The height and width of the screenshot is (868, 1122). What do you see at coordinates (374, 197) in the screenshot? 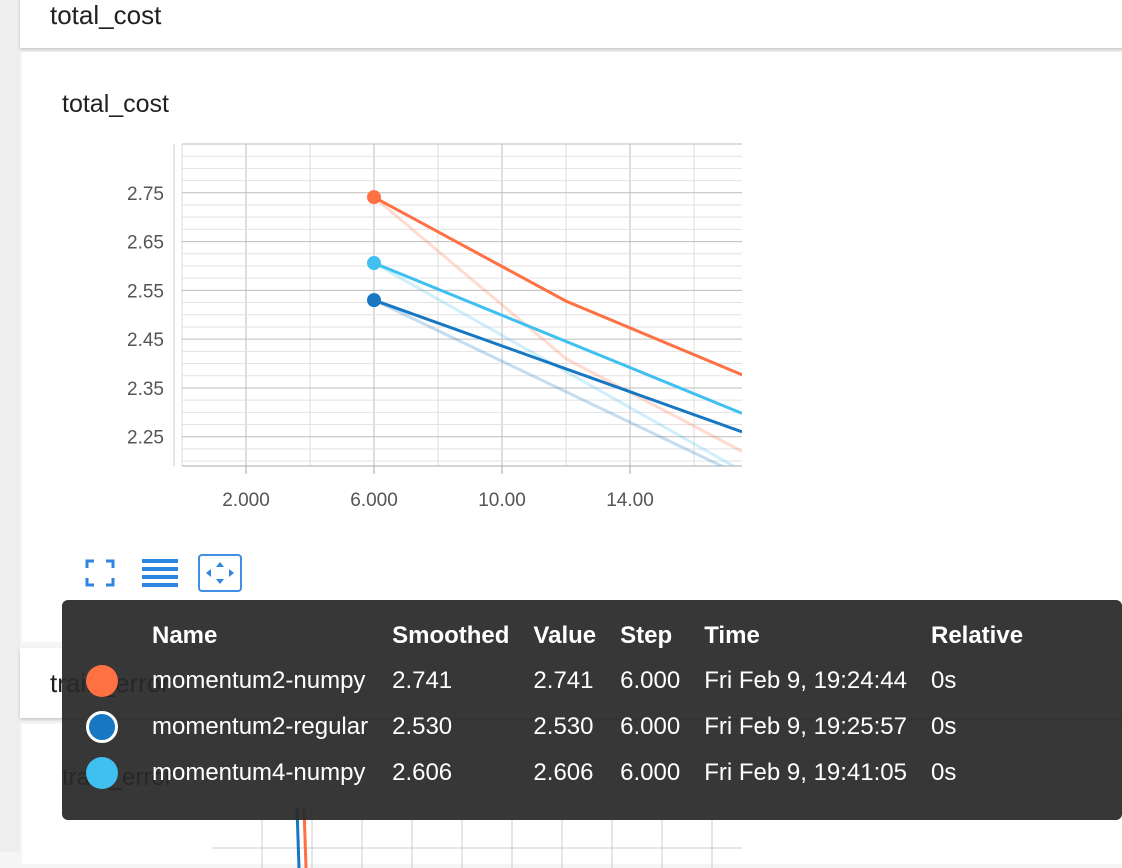
I see `hover-point-momentum2-numpy` at bounding box center [374, 197].